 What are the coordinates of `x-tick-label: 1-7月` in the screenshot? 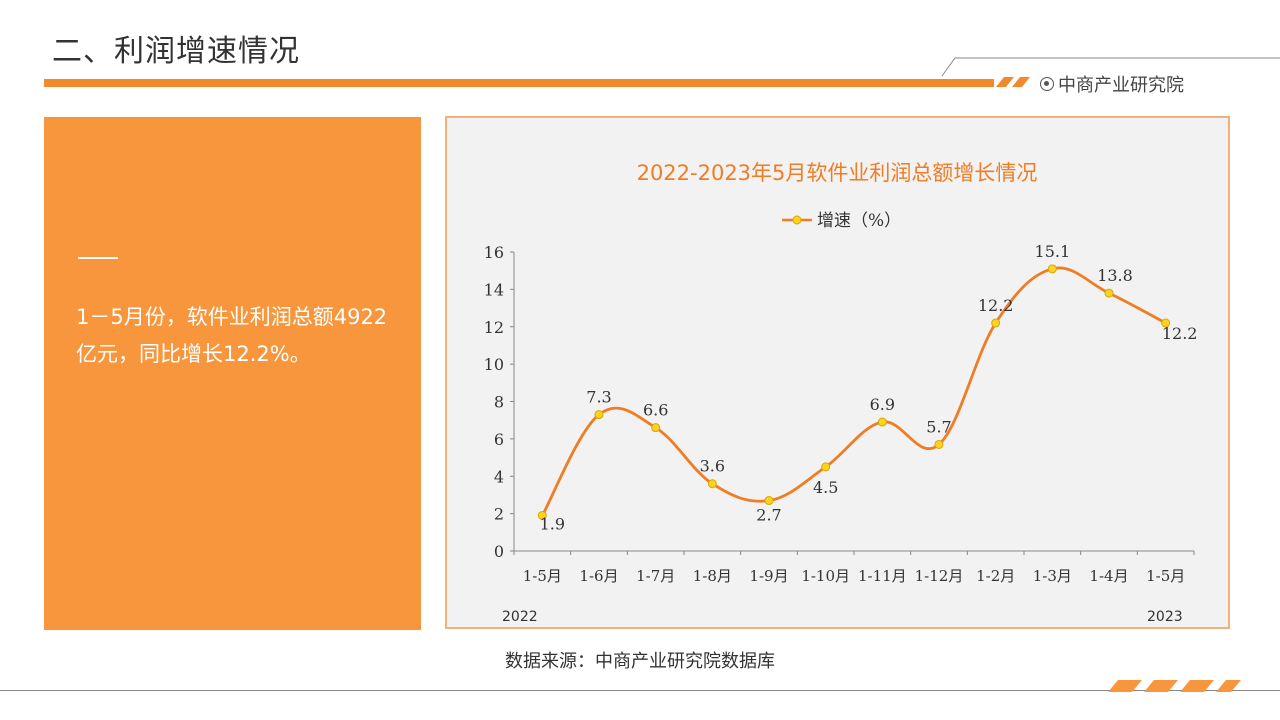 It's located at (655, 576).